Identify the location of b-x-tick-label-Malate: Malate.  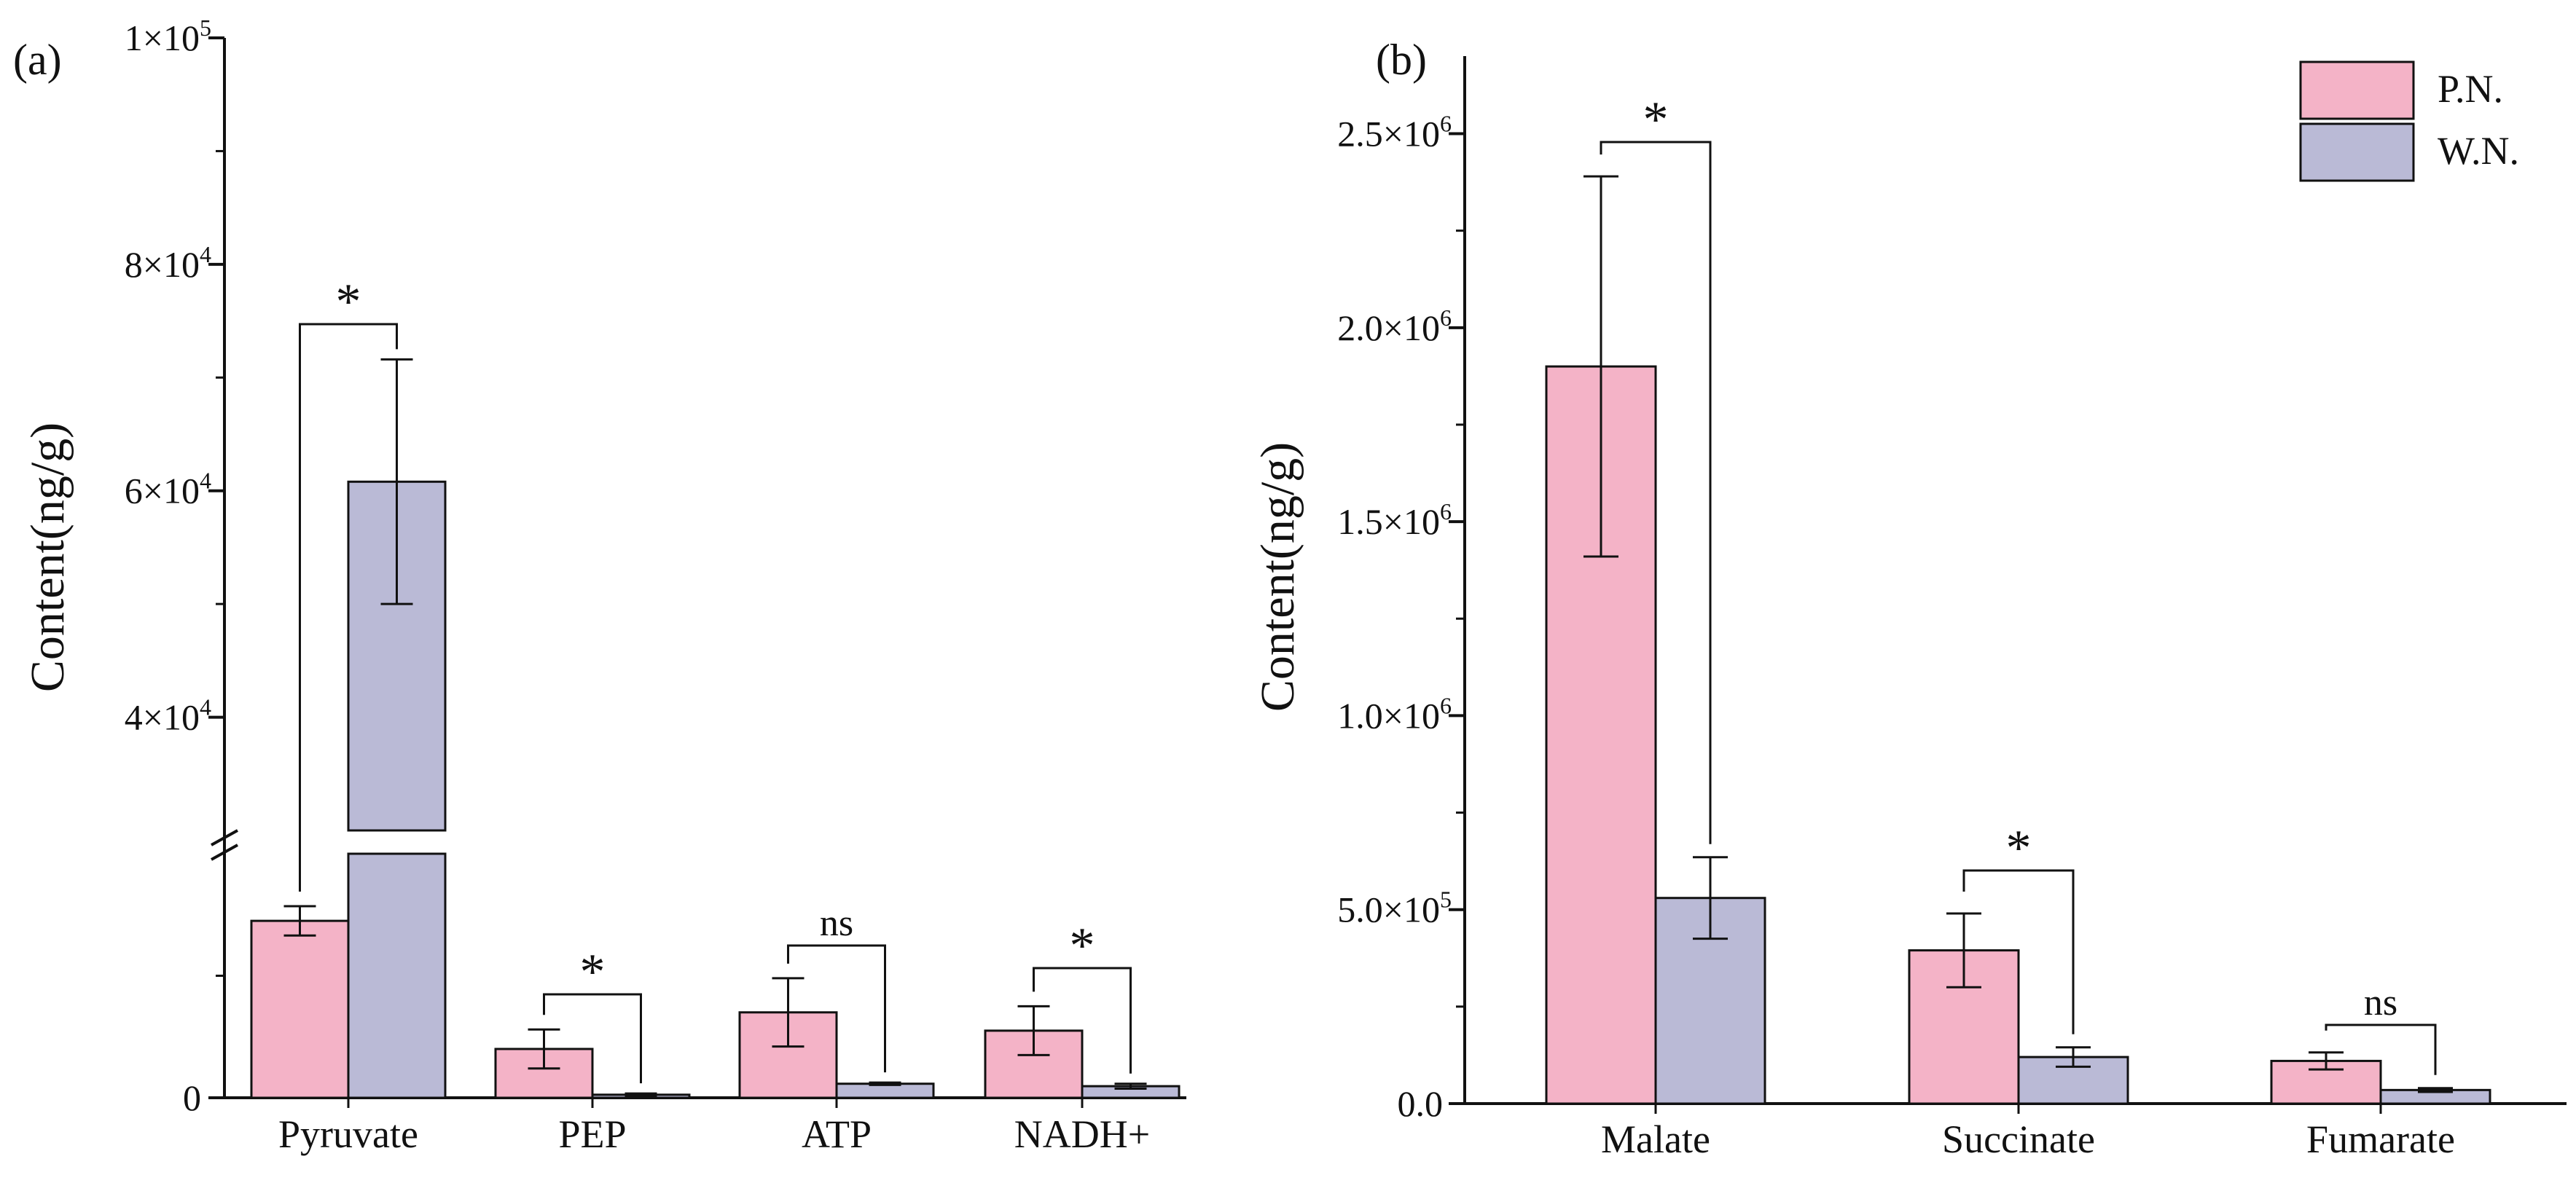
(1655, 1139).